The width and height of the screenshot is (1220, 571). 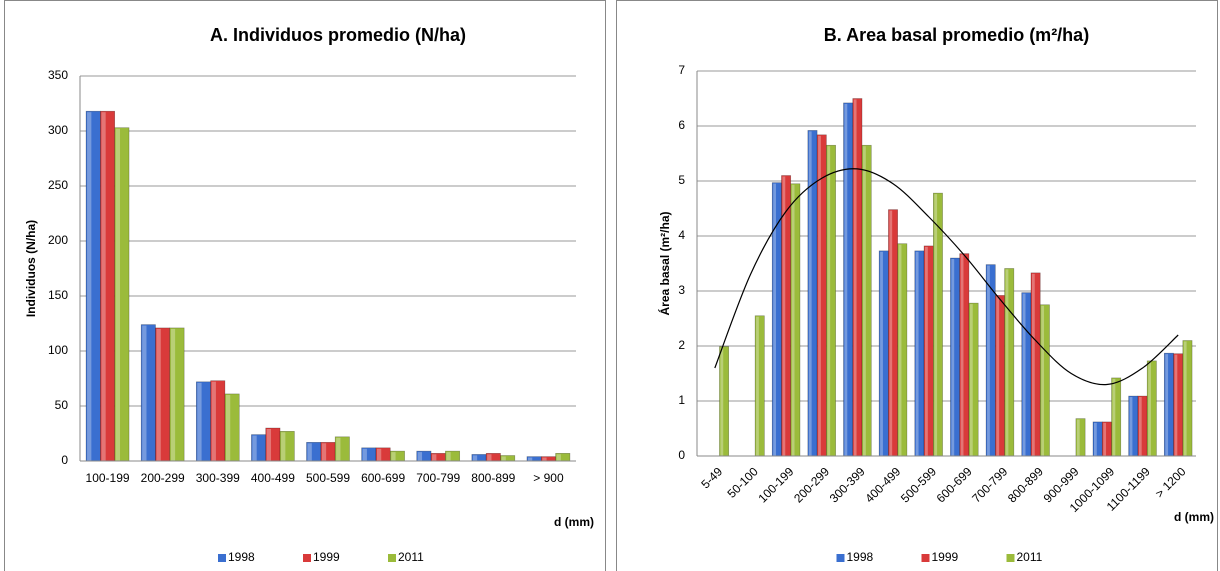 What do you see at coordinates (163, 478) in the screenshot?
I see `x-tick-label: 200-299` at bounding box center [163, 478].